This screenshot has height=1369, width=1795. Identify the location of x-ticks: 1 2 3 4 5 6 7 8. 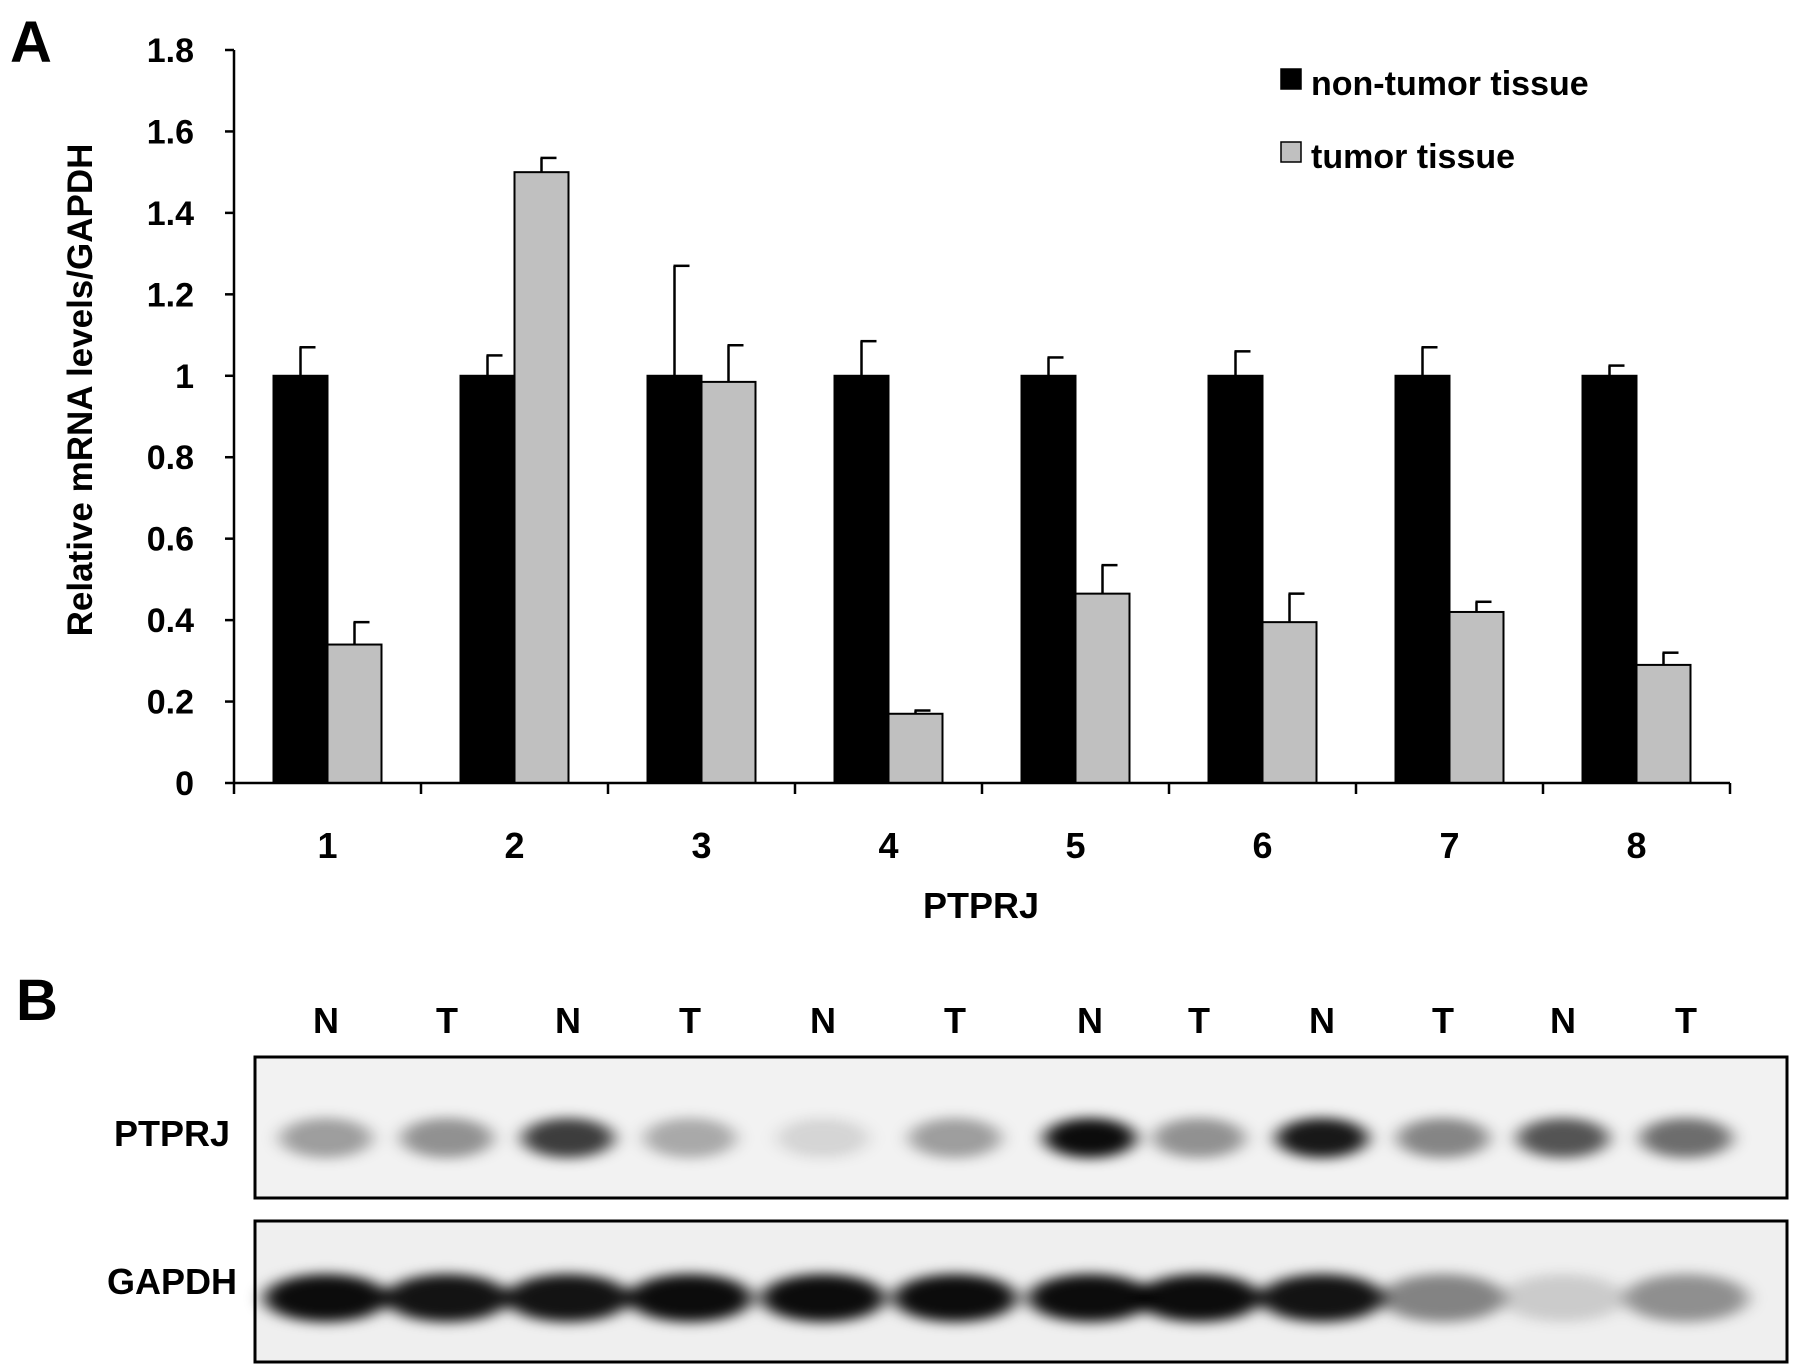
(982, 824).